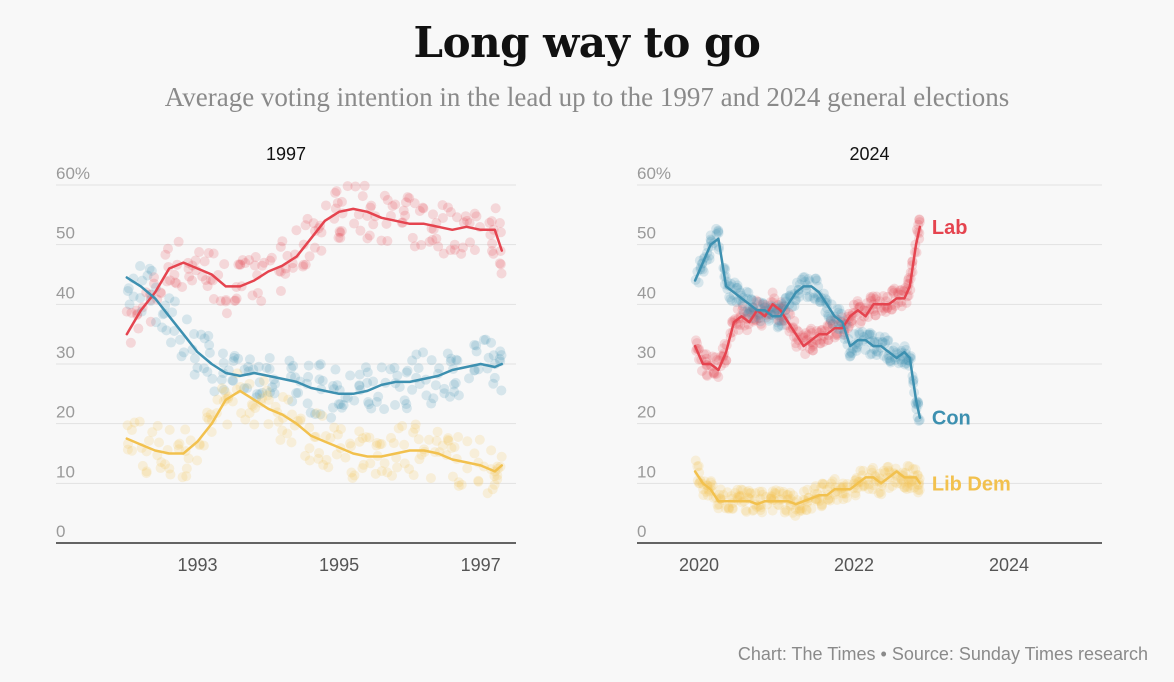 Image resolution: width=1174 pixels, height=682 pixels. What do you see at coordinates (65, 233) in the screenshot?
I see `y-tick-label: 50` at bounding box center [65, 233].